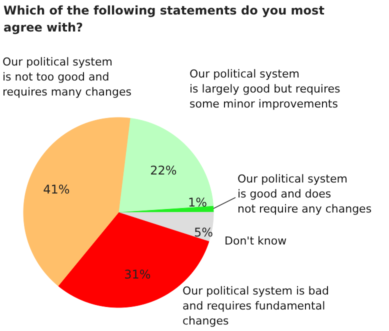 The image size is (389, 331). Describe the element at coordinates (137, 275) in the screenshot. I see `data-label: 31%` at that location.